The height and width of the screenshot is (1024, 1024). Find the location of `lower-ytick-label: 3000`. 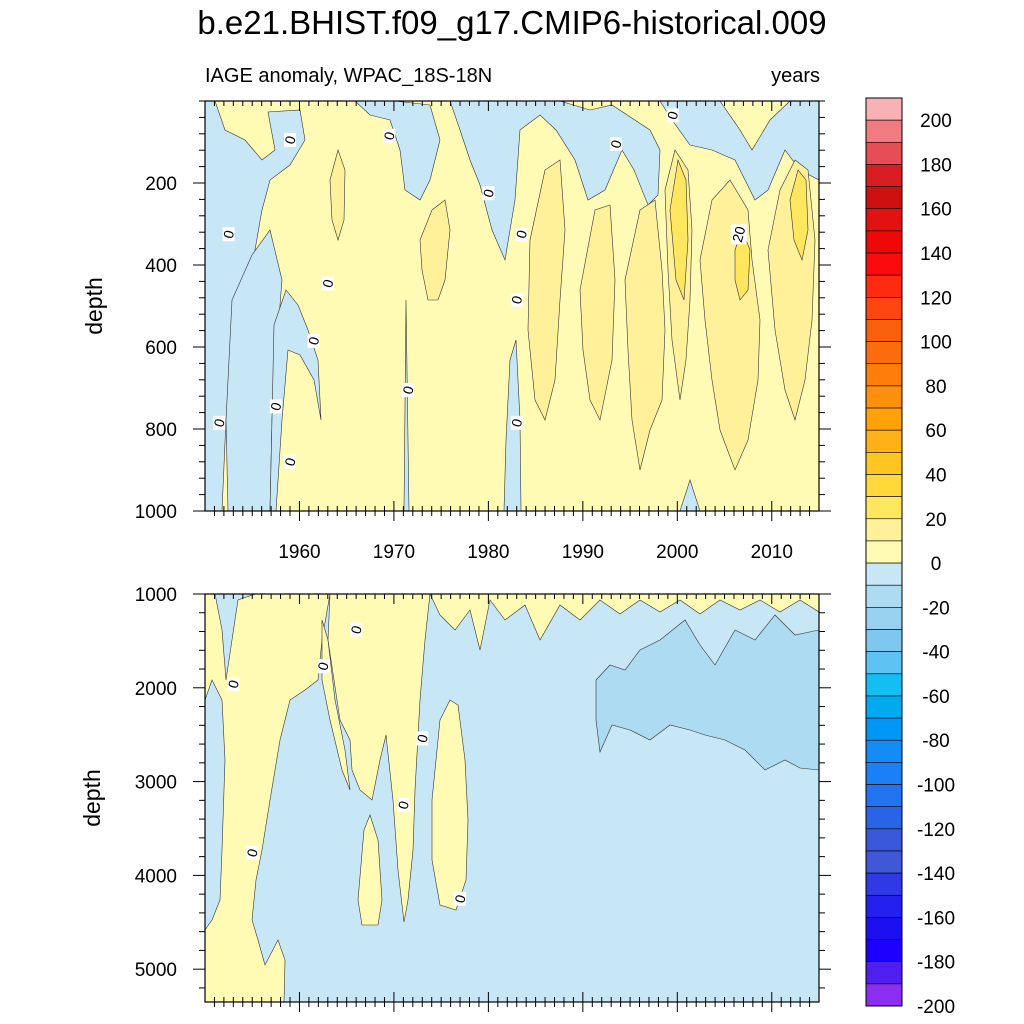

lower-ytick-label: 3000 is located at coordinates (156, 783).